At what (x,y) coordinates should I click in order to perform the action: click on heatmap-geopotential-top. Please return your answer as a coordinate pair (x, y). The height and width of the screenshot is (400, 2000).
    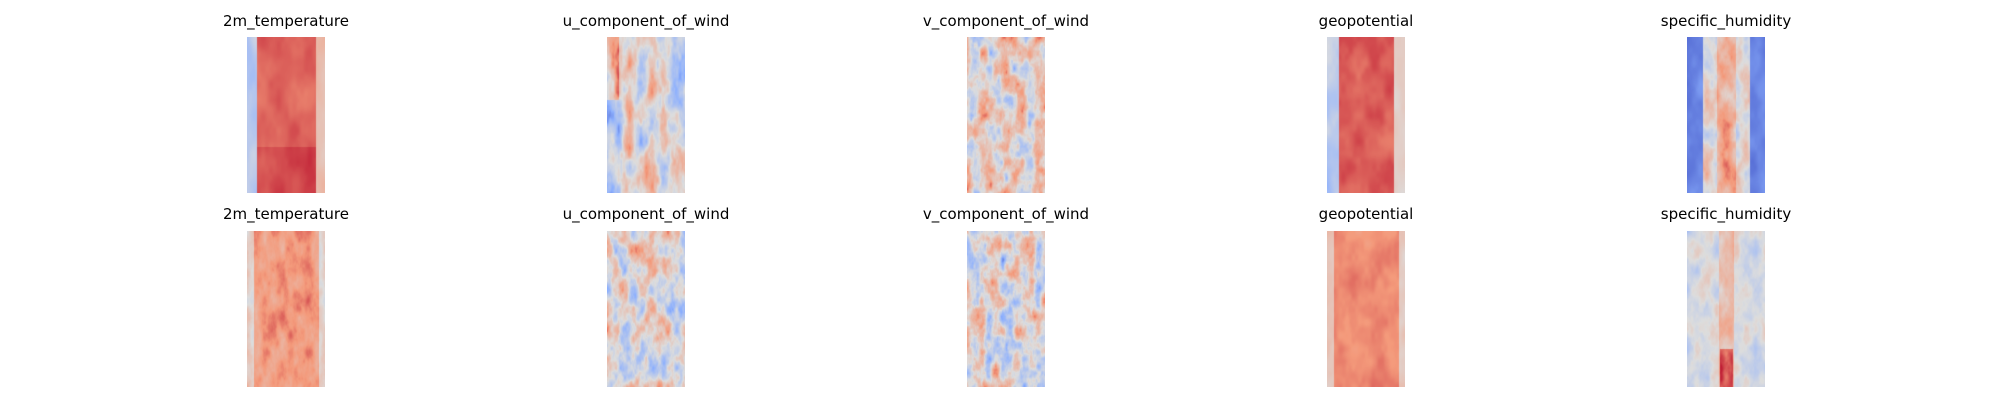
    Looking at the image, I should click on (1366, 115).